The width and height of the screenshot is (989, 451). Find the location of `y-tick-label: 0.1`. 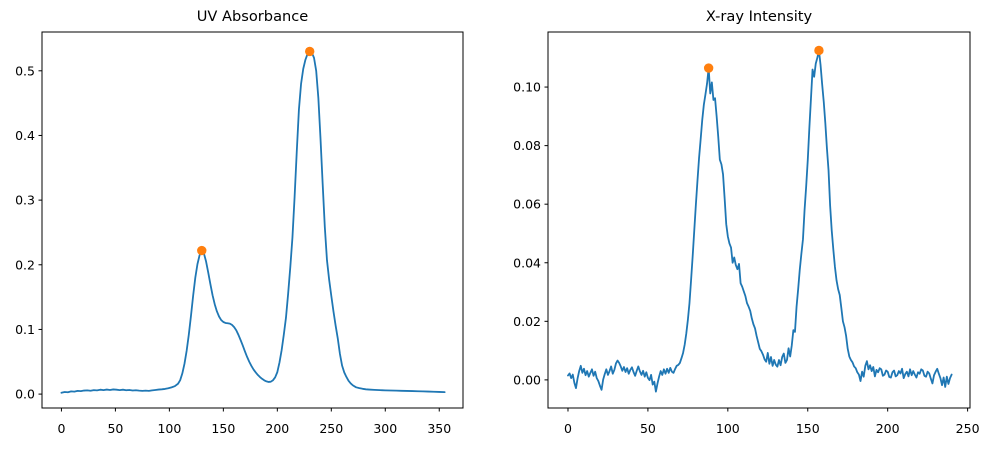

y-tick-label: 0.1 is located at coordinates (25, 329).